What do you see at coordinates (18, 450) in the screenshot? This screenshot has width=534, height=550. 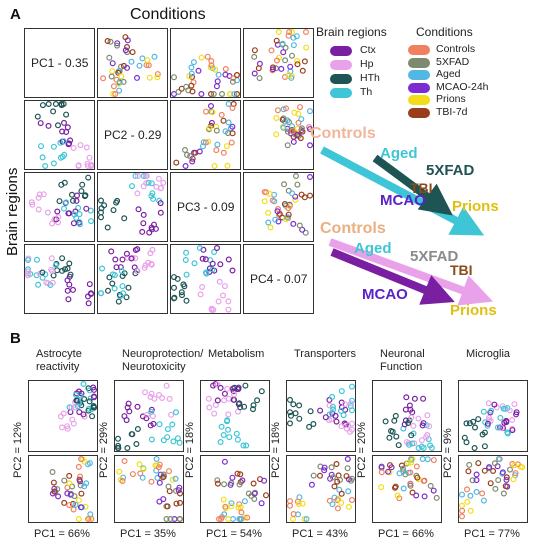 I see `pc2-variance-label: PC2 = 12%` at bounding box center [18, 450].